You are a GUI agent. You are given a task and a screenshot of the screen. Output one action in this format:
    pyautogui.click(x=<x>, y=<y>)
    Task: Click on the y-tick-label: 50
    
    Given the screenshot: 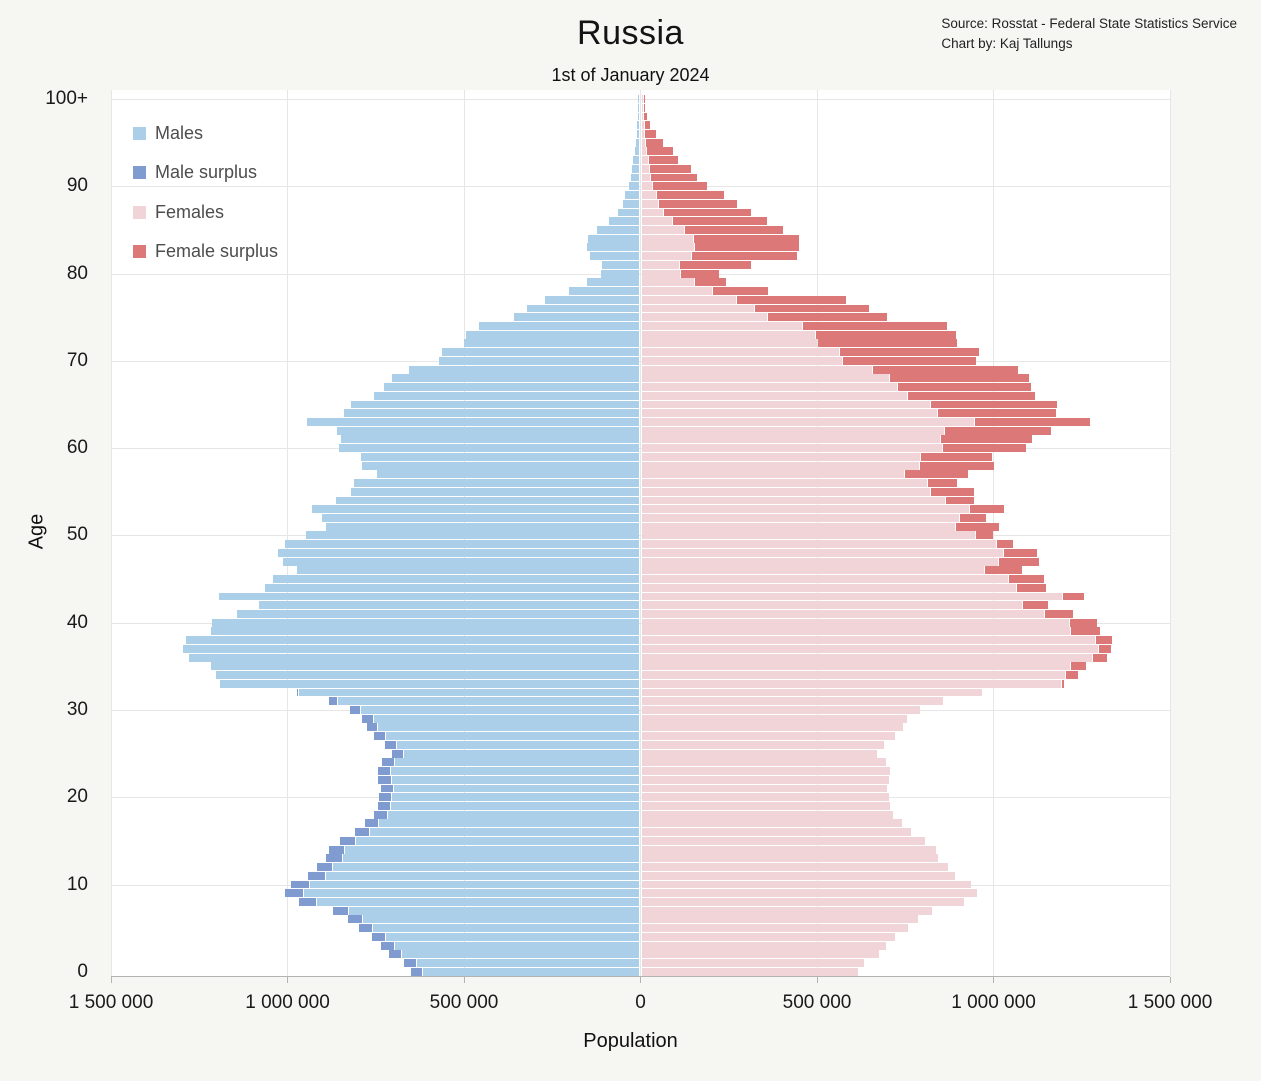 What is the action you would take?
    pyautogui.click(x=77, y=535)
    